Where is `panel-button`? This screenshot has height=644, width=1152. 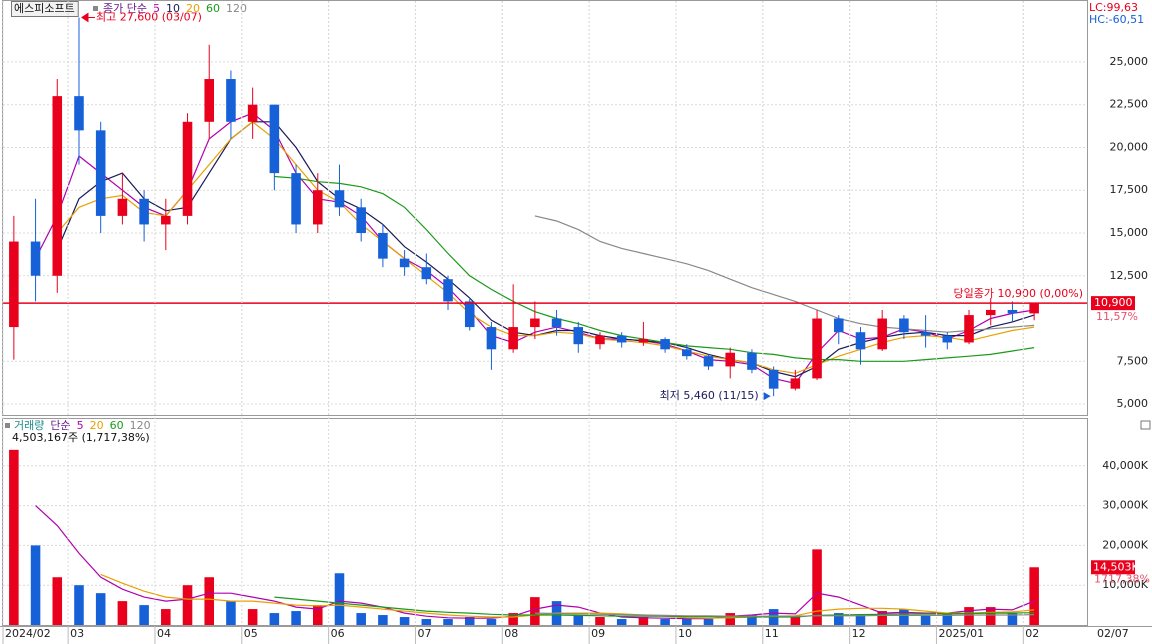
panel-button is located at coordinates (1145, 425).